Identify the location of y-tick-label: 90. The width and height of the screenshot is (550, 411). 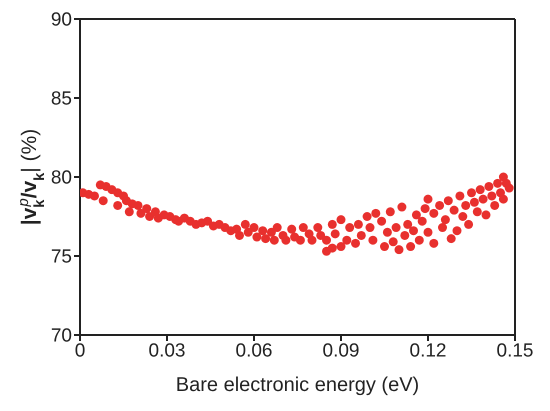
(61, 20).